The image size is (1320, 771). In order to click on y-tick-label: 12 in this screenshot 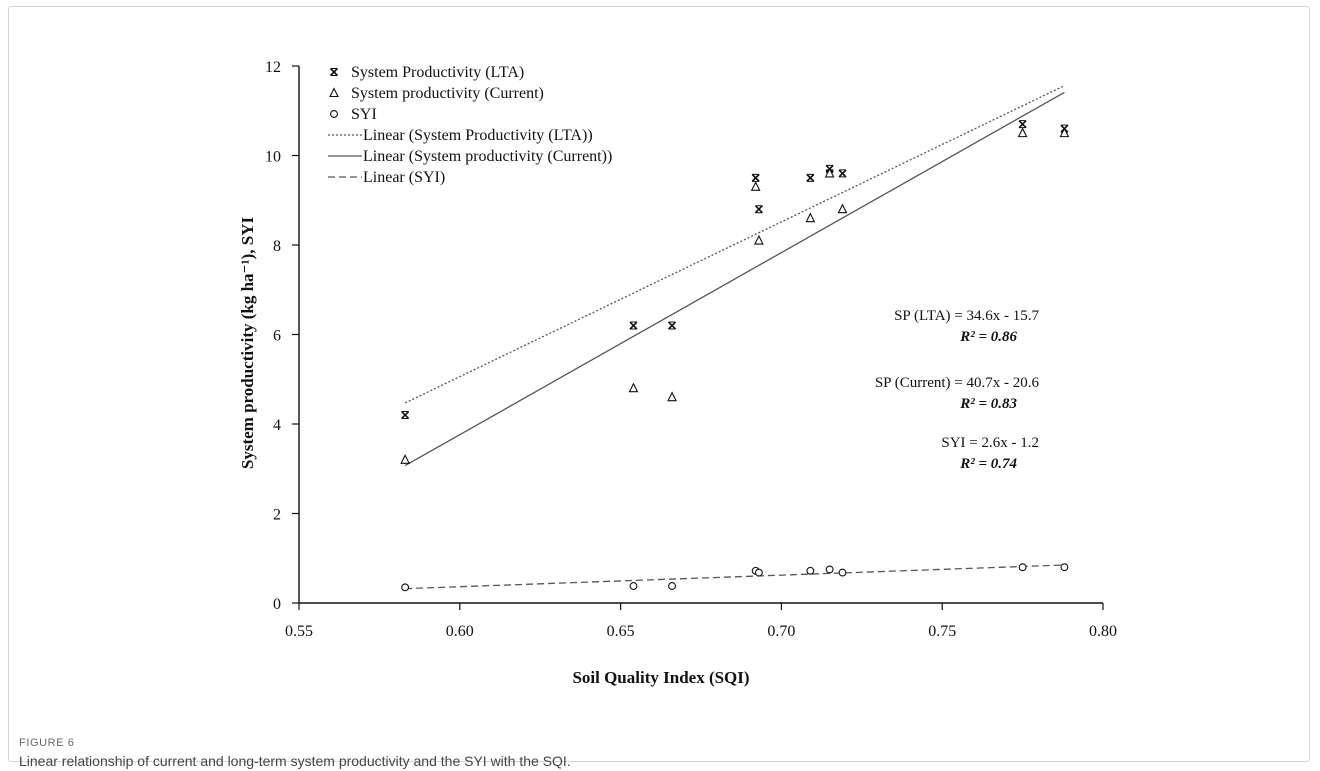, I will do `click(273, 67)`.